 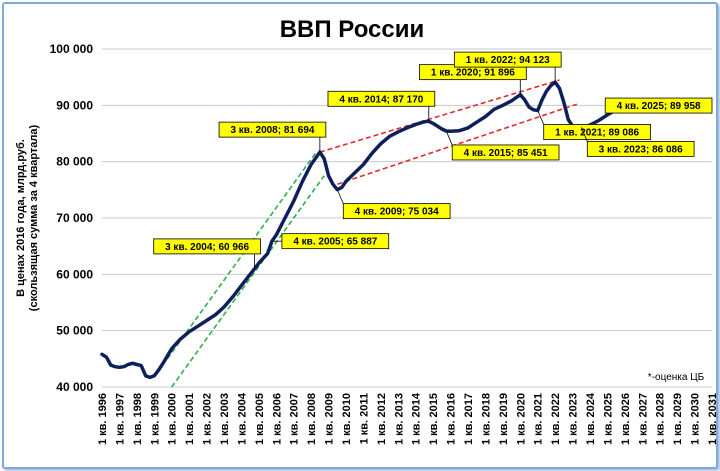 I want to click on annotation-callout: 4 кв. 2005; 65 887, so click(x=330, y=241).